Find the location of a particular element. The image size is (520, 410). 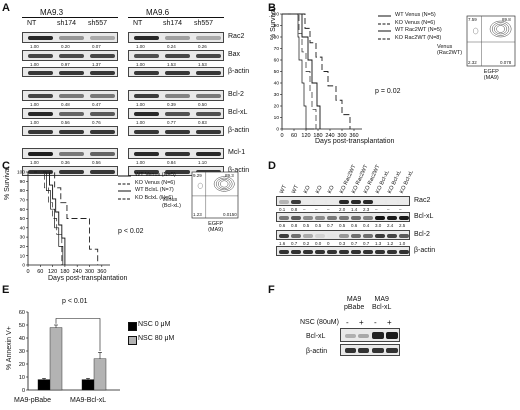

blot-label: Mcl-1 is located at coordinates (237, 152).